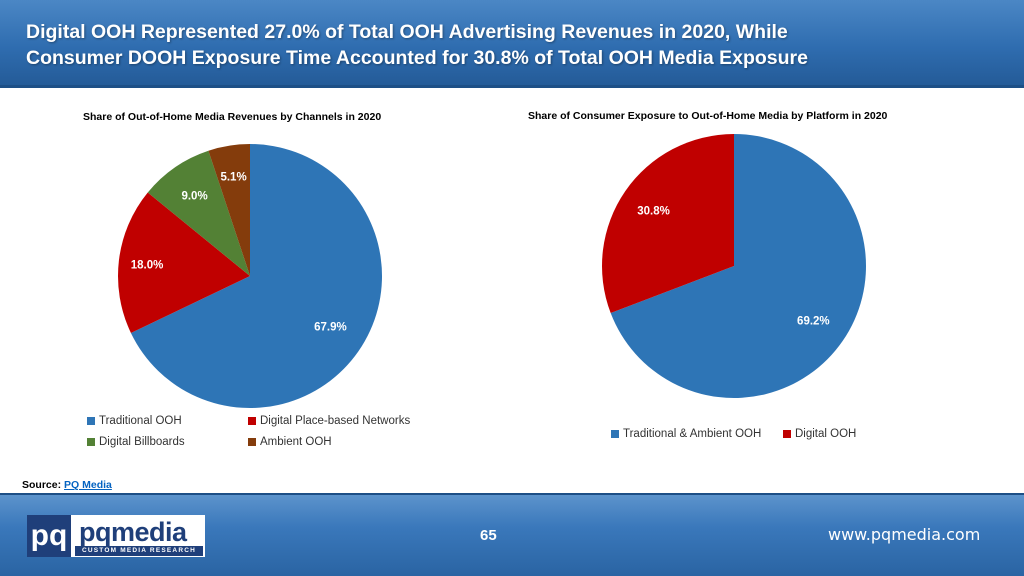 The image size is (1024, 576). I want to click on chart-1-legend-item-1: Traditional OOH, so click(134, 421).